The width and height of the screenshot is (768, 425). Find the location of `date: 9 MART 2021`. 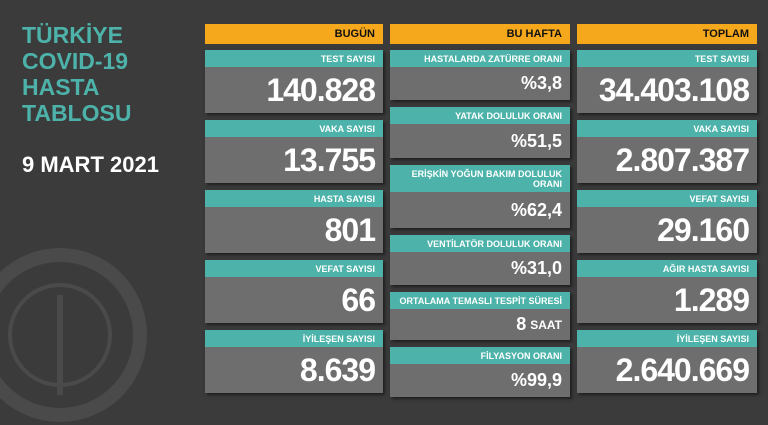

date: 9 MART 2021 is located at coordinates (90, 164).